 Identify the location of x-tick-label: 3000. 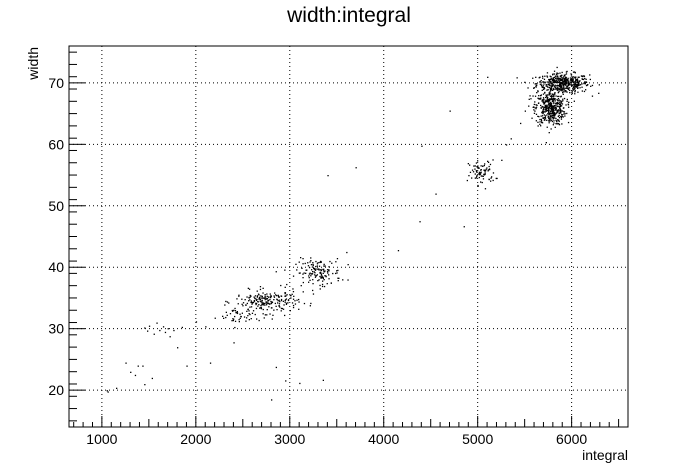
(289, 439).